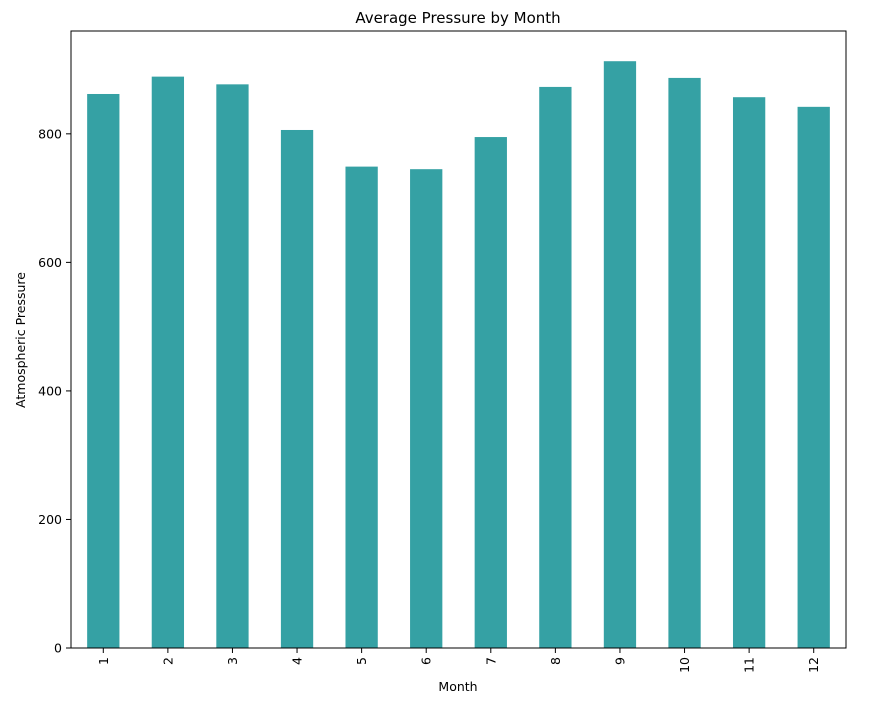 The image size is (870, 702). I want to click on y-tick-label: 600, so click(50, 262).